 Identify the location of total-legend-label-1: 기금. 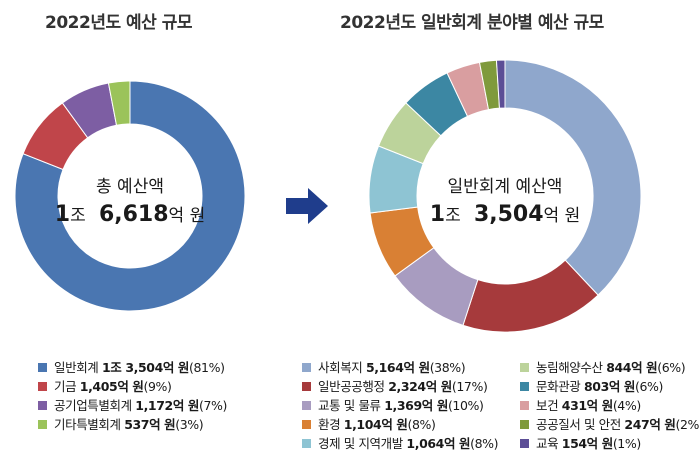
(67, 386).